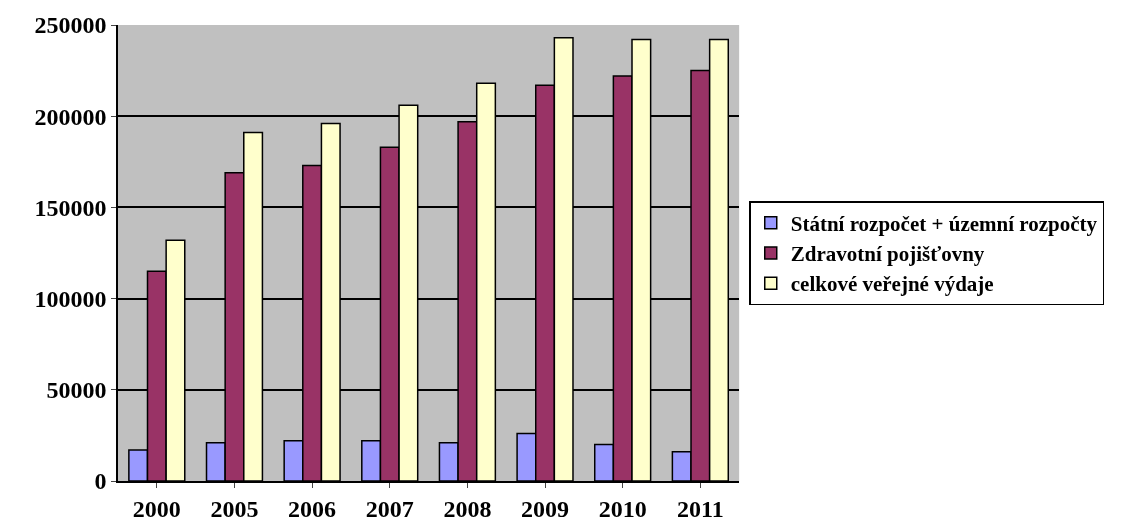 This screenshot has height=531, width=1138. I want to click on y-tick-label: 50000, so click(76, 390).